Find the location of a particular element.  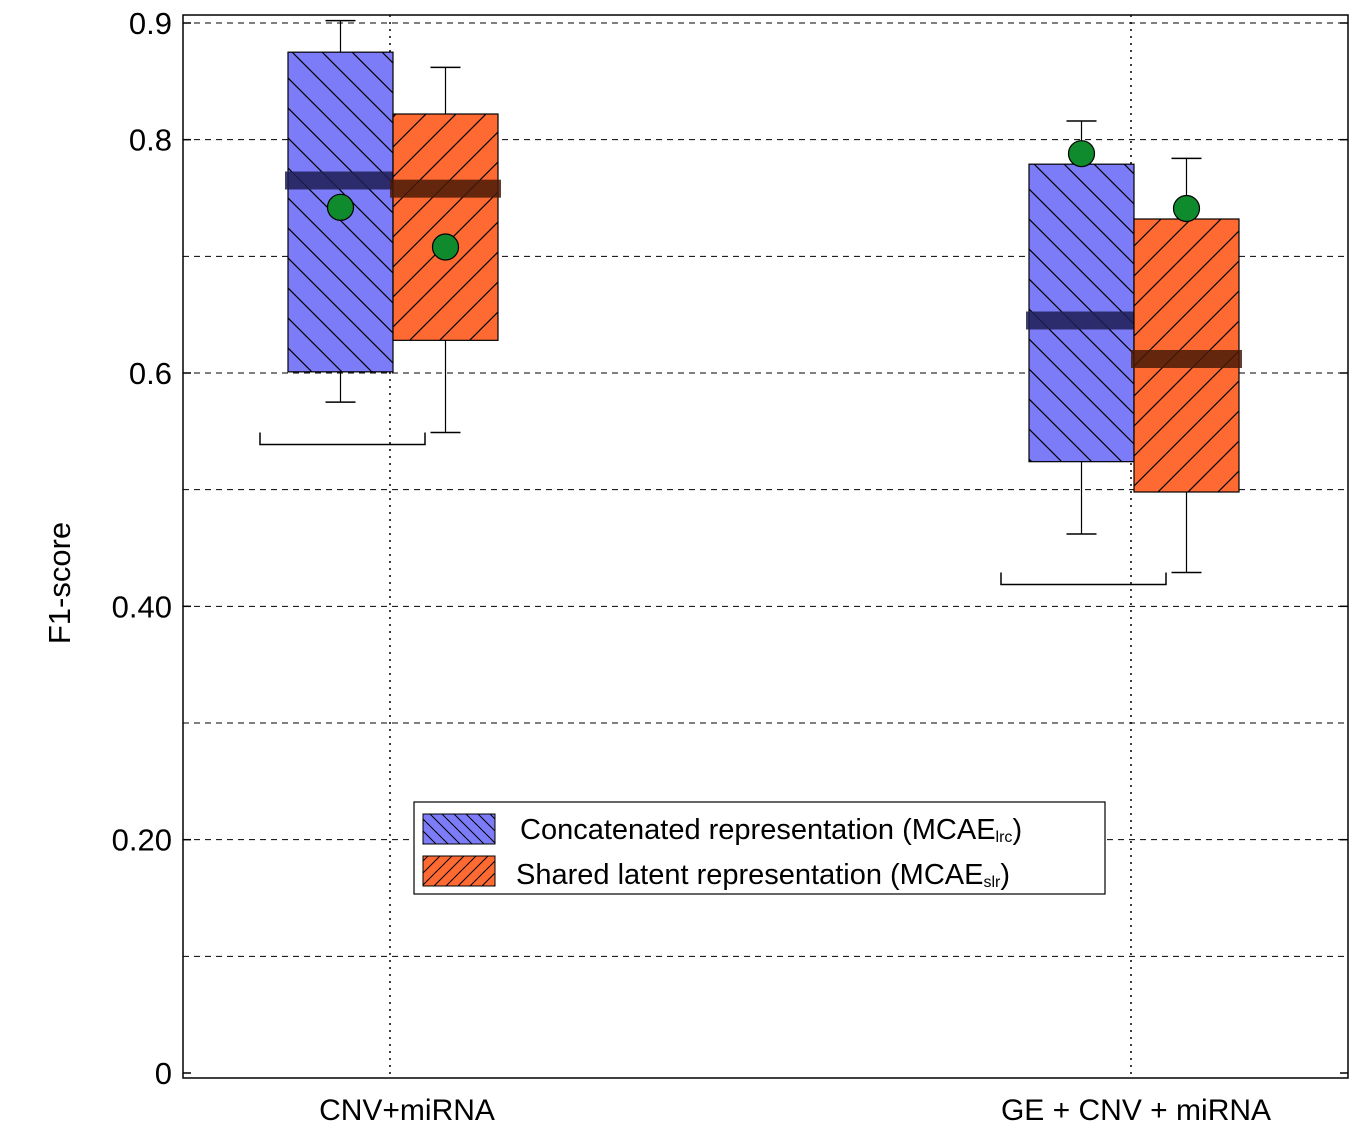

legend-label-shared: Shared latent representation (MCAEslr) is located at coordinates (763, 875).